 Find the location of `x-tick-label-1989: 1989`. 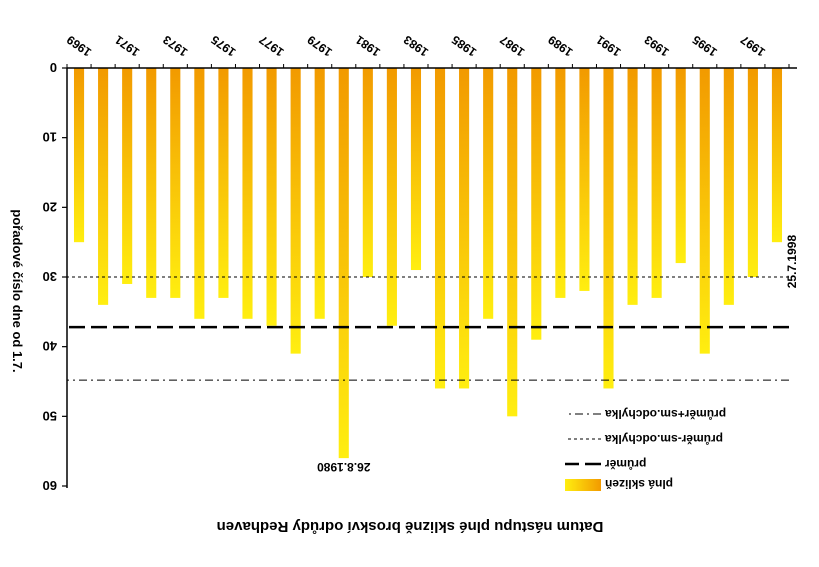

x-tick-label-1989: 1989 is located at coordinates (560, 45).